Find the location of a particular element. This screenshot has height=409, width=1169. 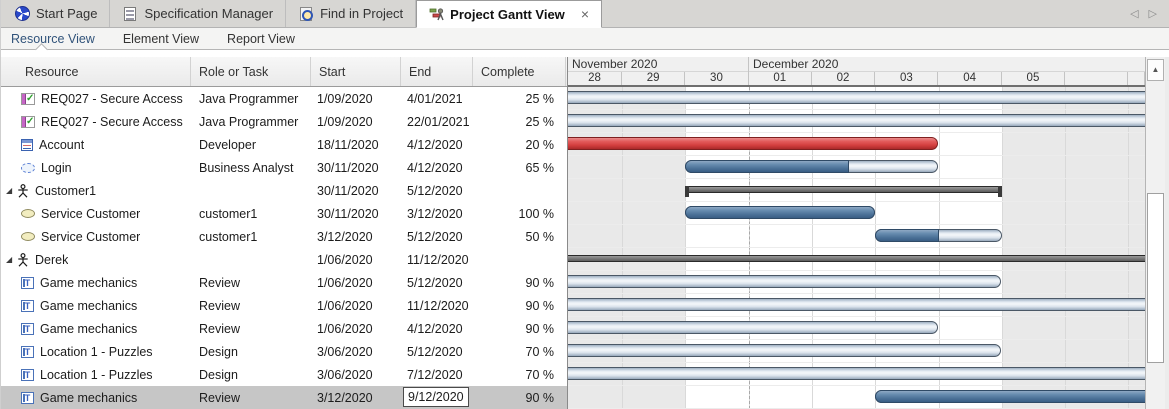

day-label: 03 is located at coordinates (907, 78).